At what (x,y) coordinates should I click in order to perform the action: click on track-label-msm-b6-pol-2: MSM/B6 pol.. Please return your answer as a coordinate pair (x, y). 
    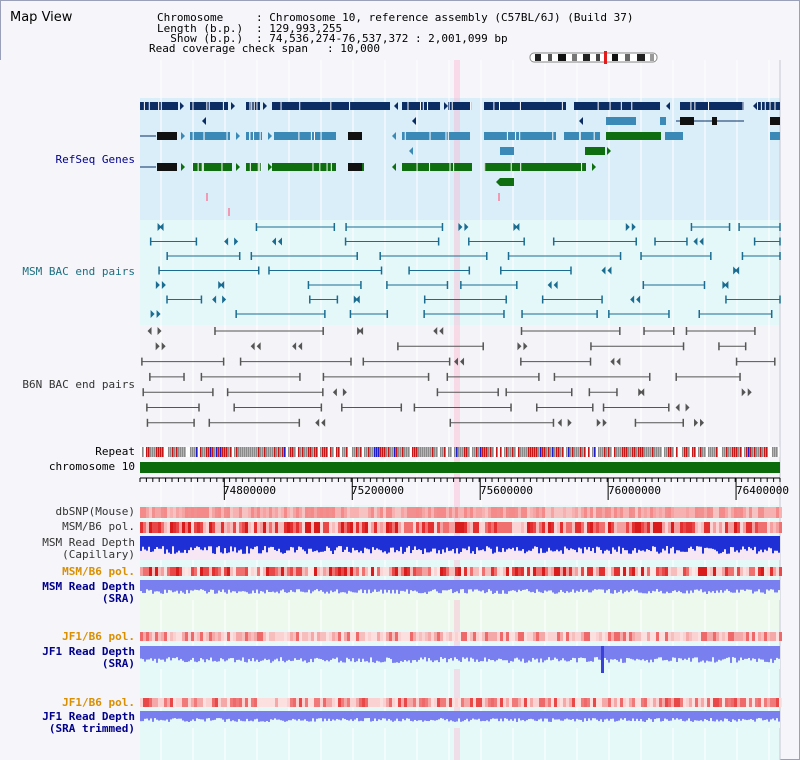
    Looking at the image, I should click on (98, 571).